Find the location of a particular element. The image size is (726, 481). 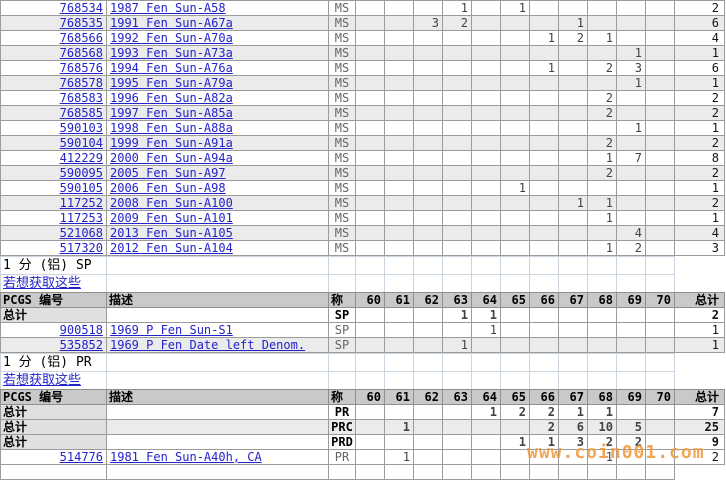

pcgs-number-link: 768534 is located at coordinates (81, 8).